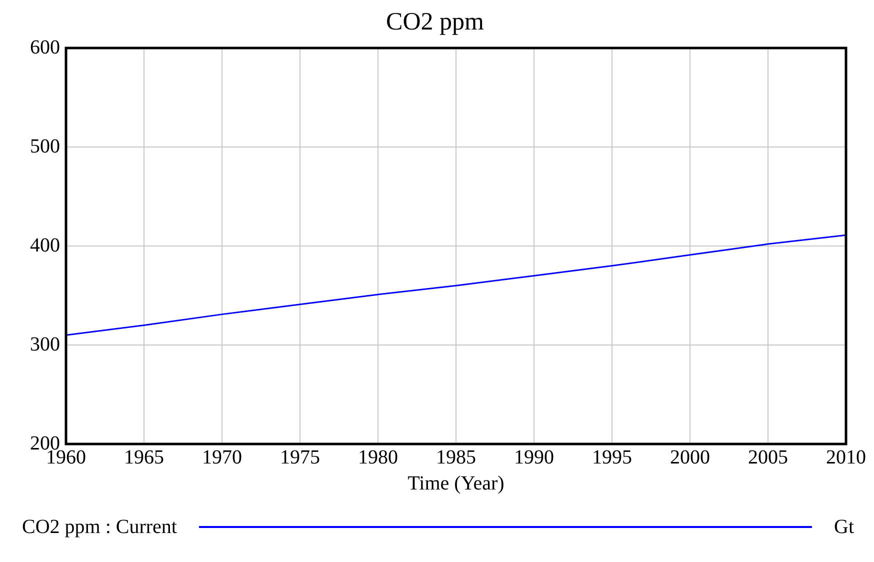 Image resolution: width=874 pixels, height=562 pixels. What do you see at coordinates (534, 457) in the screenshot?
I see `x-tick-label: 1990` at bounding box center [534, 457].